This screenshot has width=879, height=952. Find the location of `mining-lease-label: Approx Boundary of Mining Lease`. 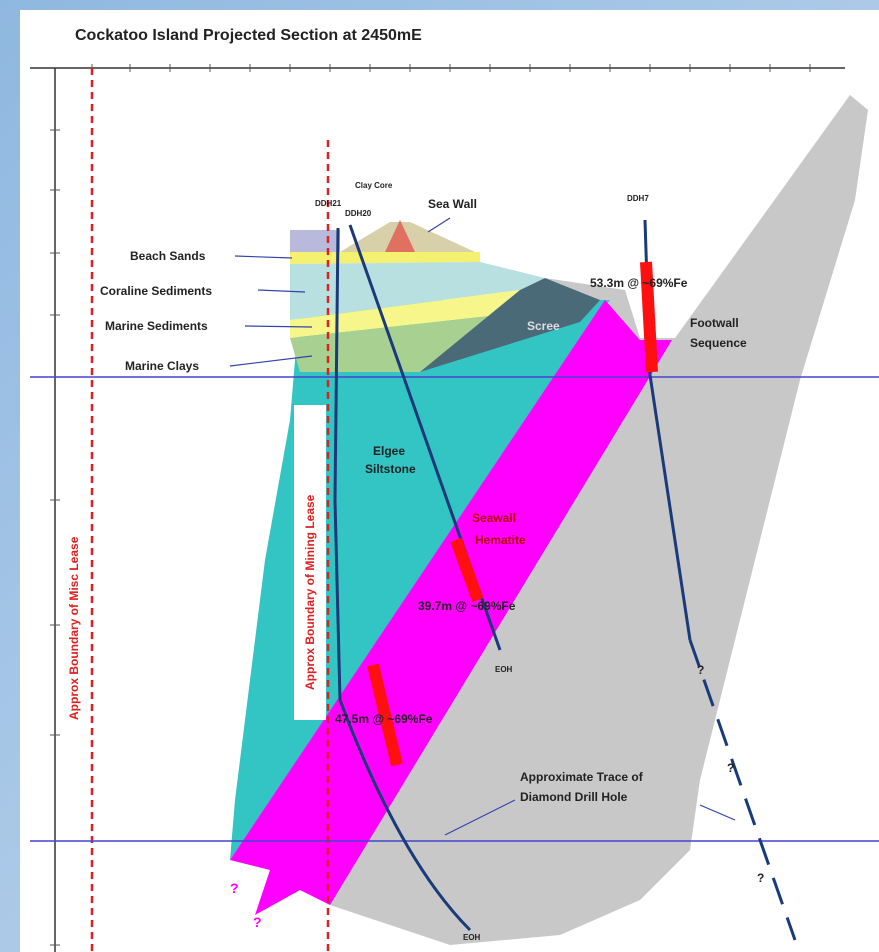

mining-lease-label: Approx Boundary of Mining Lease is located at coordinates (310, 592).